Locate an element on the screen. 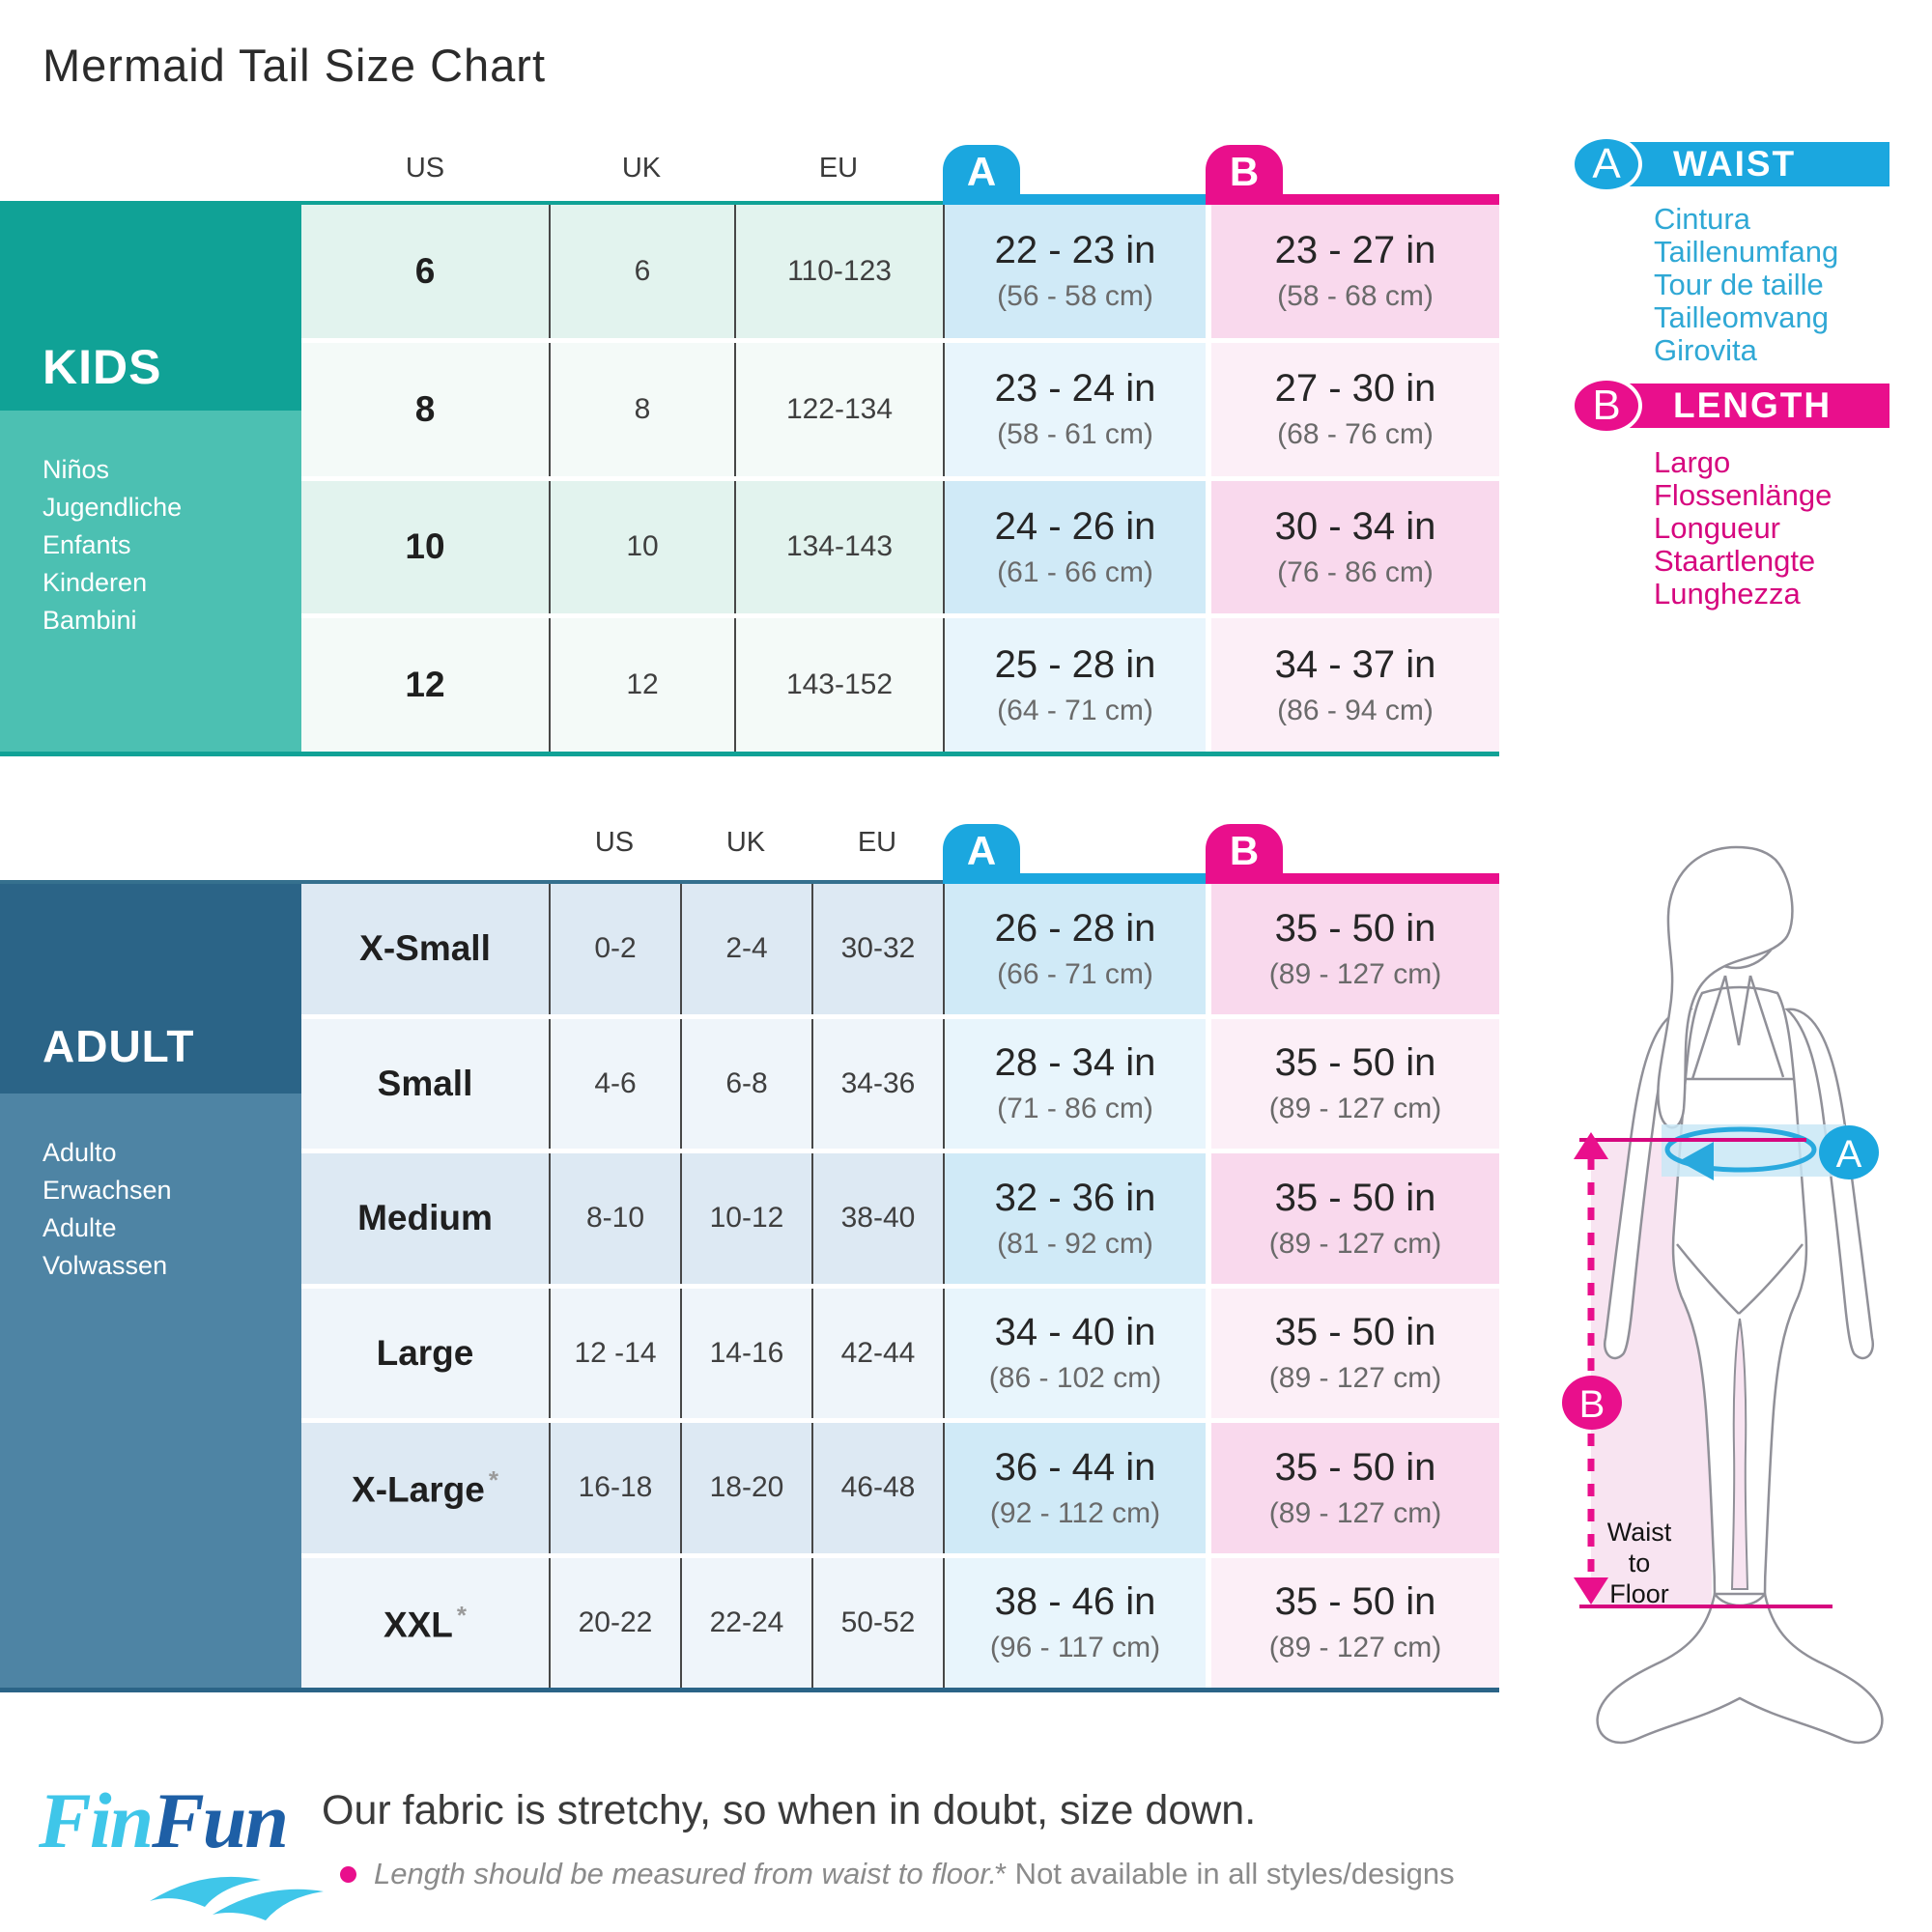  wave-icon is located at coordinates (237, 1898).